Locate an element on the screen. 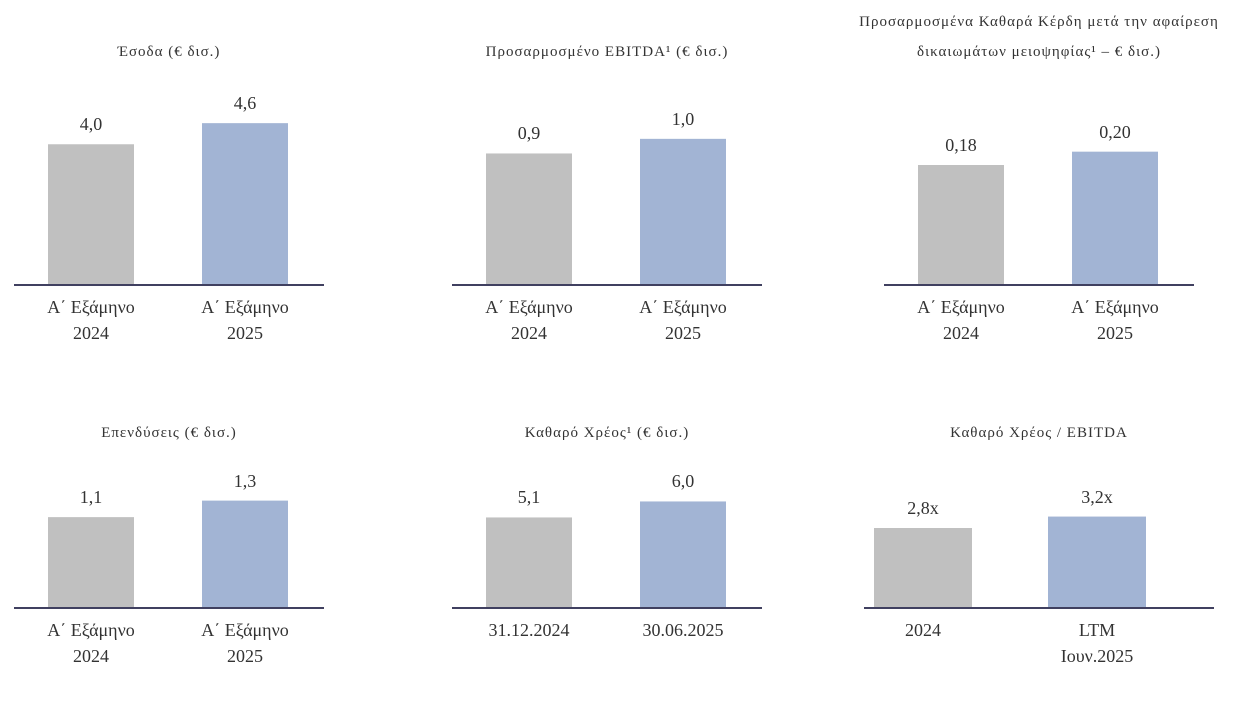 The image size is (1240, 701). value-label: 1,1 is located at coordinates (91, 497).